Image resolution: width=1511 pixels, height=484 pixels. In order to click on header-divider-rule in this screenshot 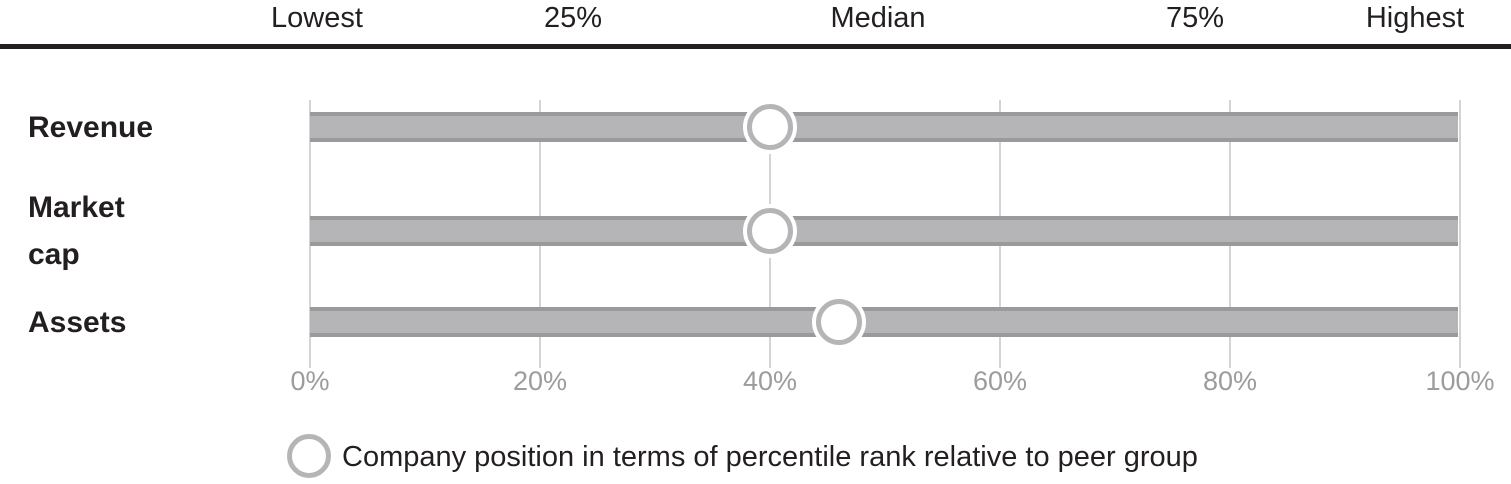, I will do `click(755, 46)`.